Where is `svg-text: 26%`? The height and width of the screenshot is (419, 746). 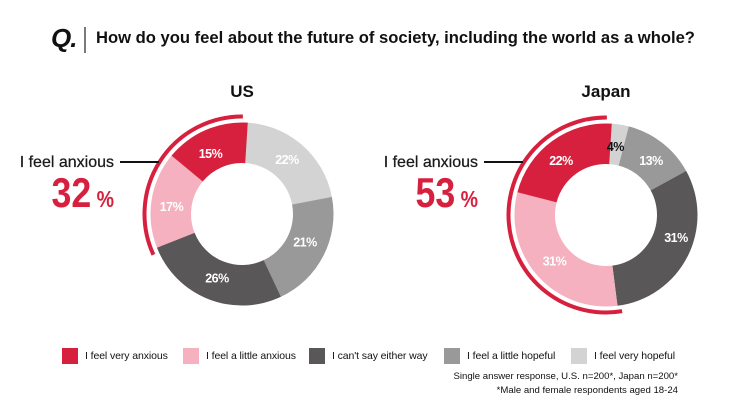 svg-text: 26% is located at coordinates (217, 279).